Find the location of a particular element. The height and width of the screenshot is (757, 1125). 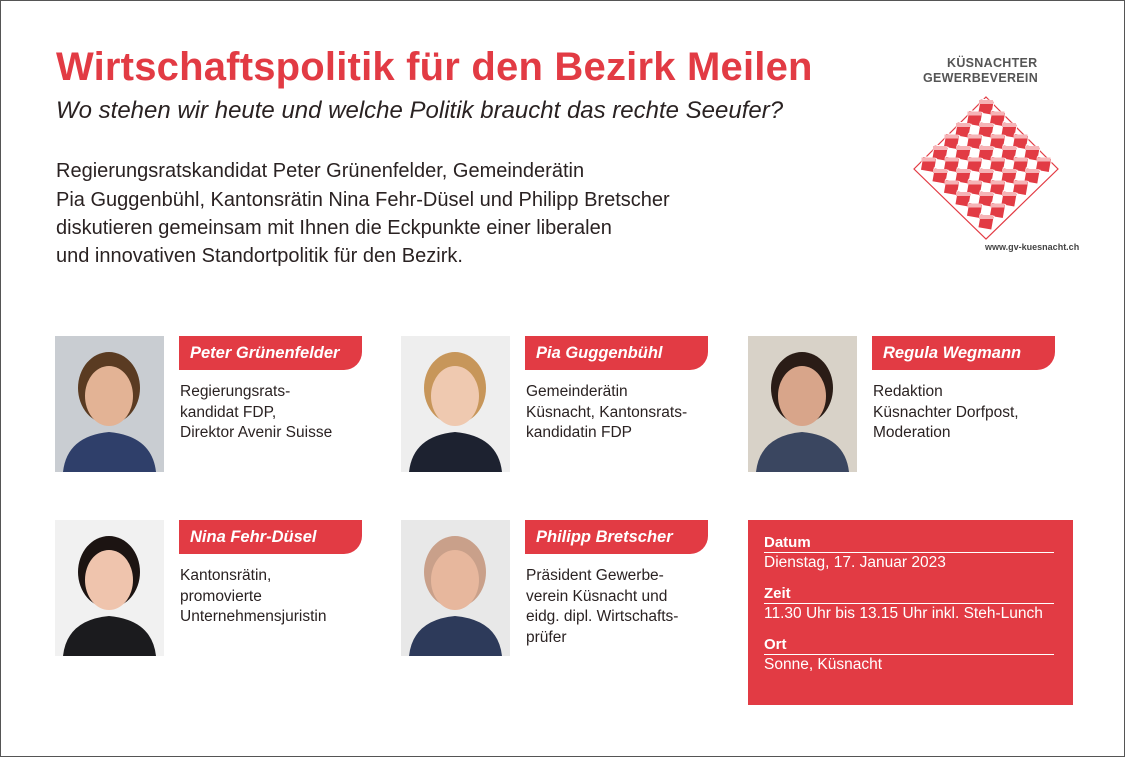

speaker-name: Regula Wegmann is located at coordinates (963, 353).